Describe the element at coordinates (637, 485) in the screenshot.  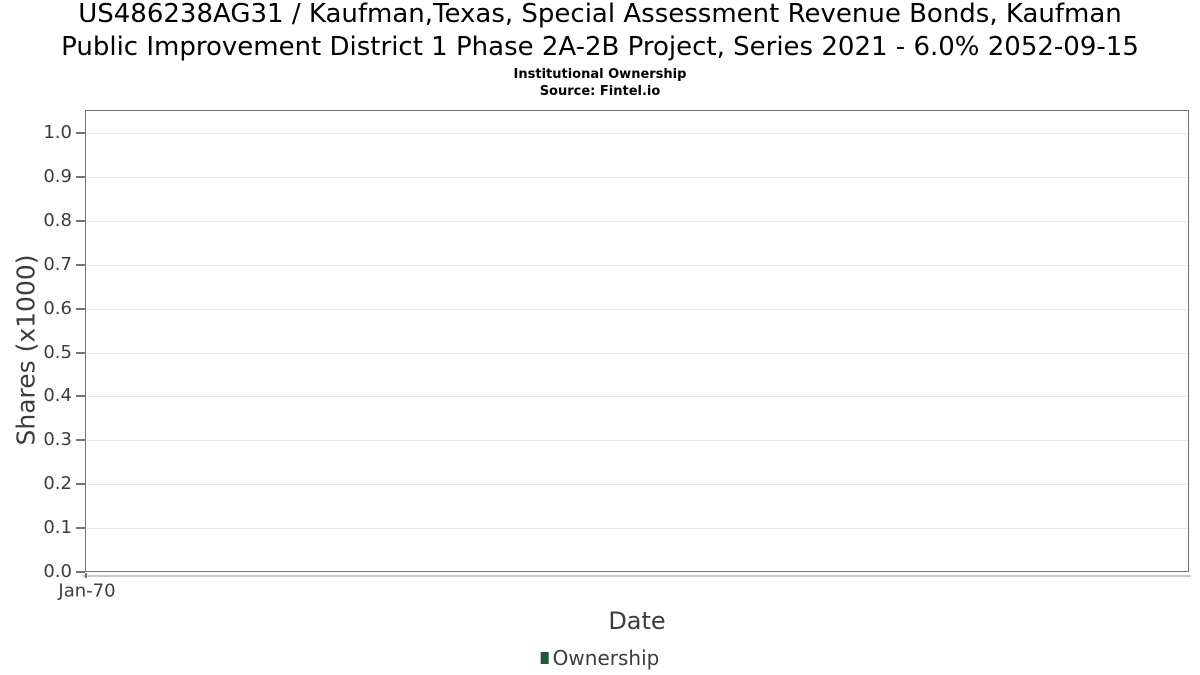
I see `gridline-y-0.2` at that location.